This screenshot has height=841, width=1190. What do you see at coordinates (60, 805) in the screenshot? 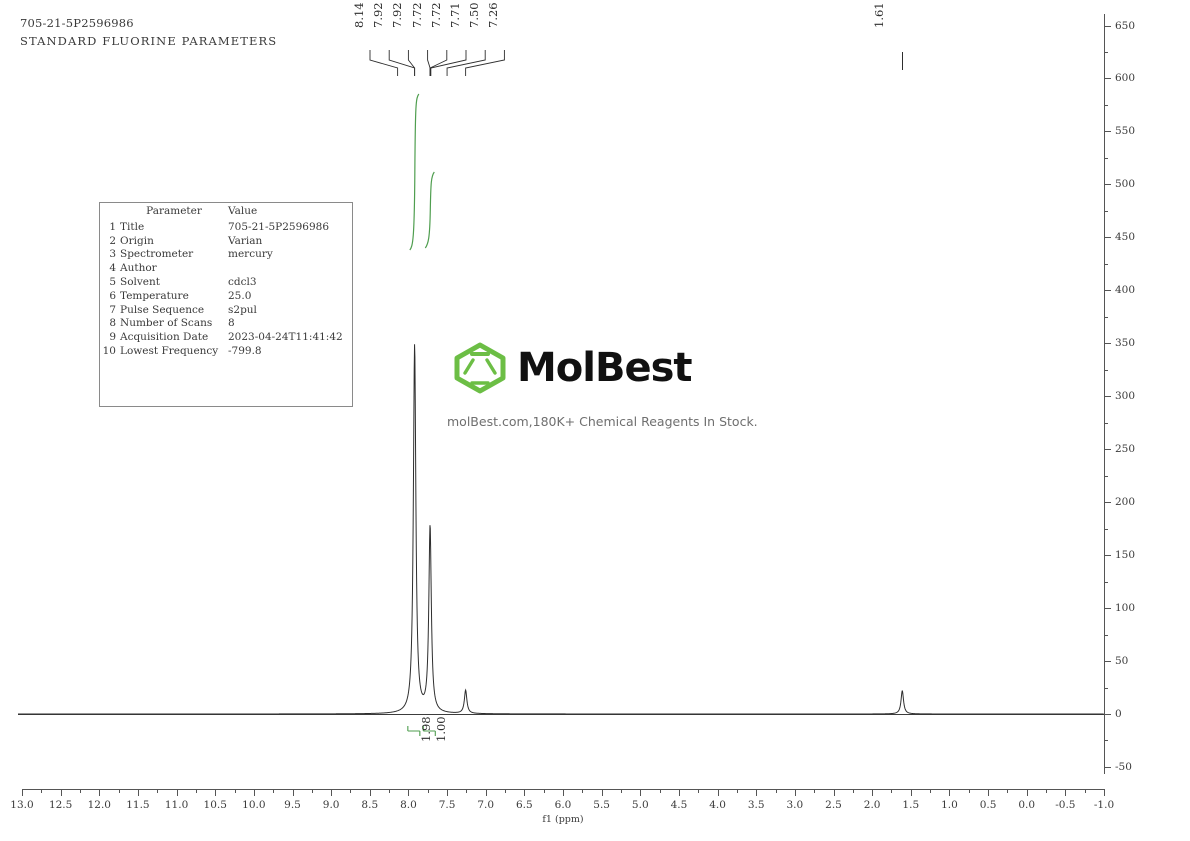
I see `x-tick-label: 12.5` at bounding box center [60, 805].